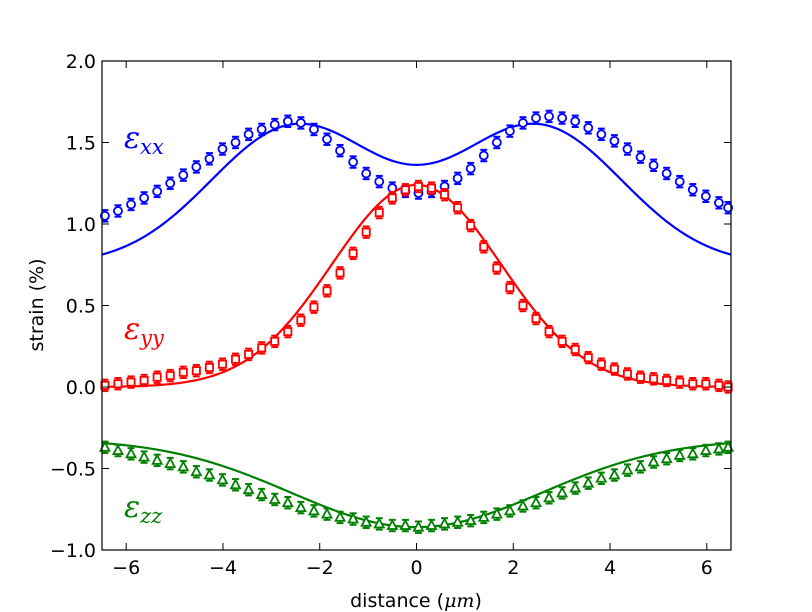  What do you see at coordinates (416, 601) in the screenshot?
I see `x-axis-label: distance (μm)` at bounding box center [416, 601].